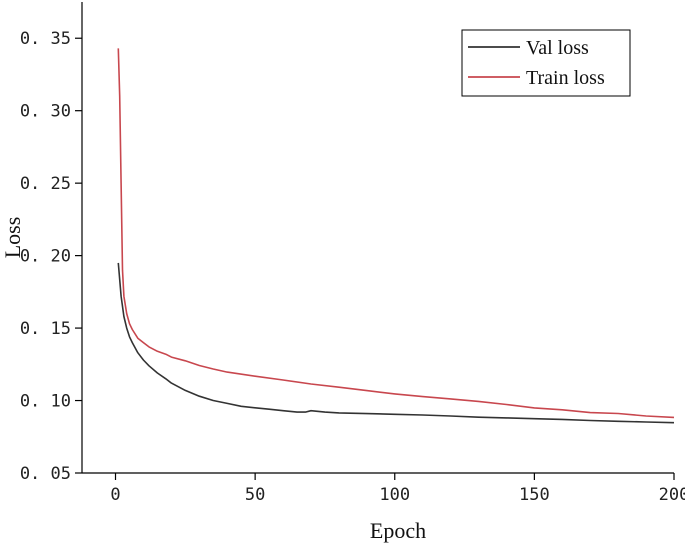 Image resolution: width=685 pixels, height=547 pixels. I want to click on y-axis-title: Loss, so click(12, 238).